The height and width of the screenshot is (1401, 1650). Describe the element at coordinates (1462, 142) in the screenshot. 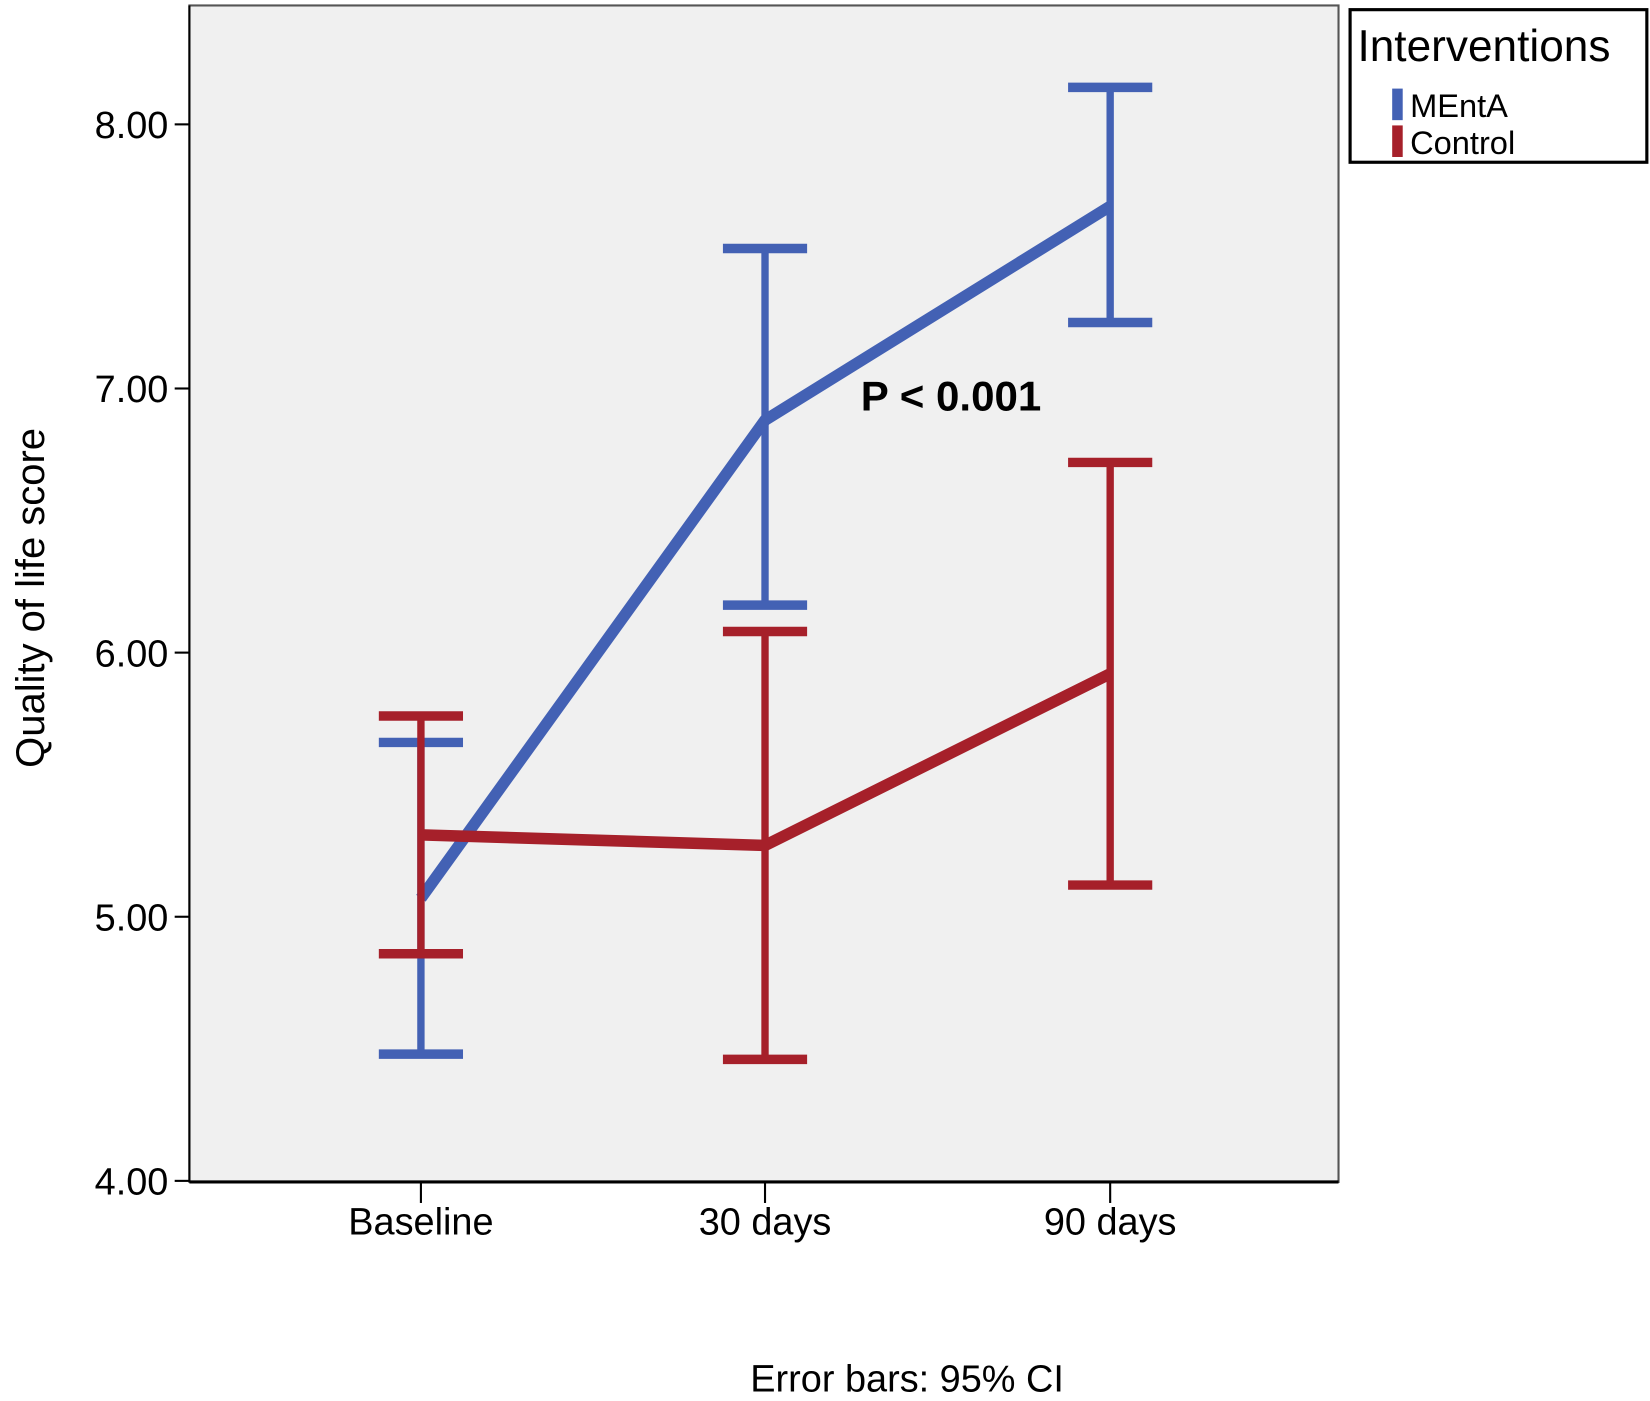

I see `legend-label: Control` at that location.